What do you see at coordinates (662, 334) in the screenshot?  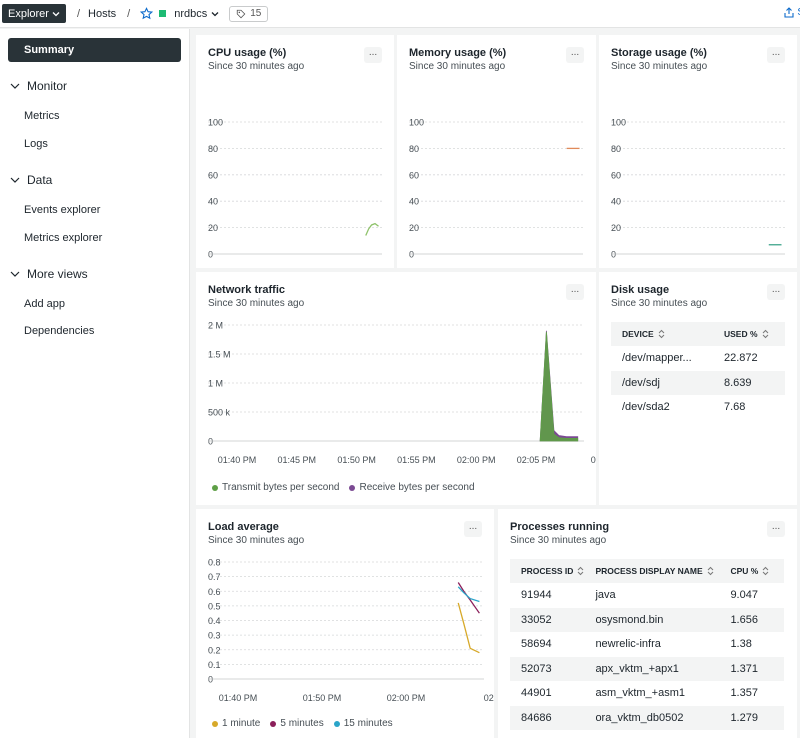 I see `column-header-device: DEVICE` at bounding box center [662, 334].